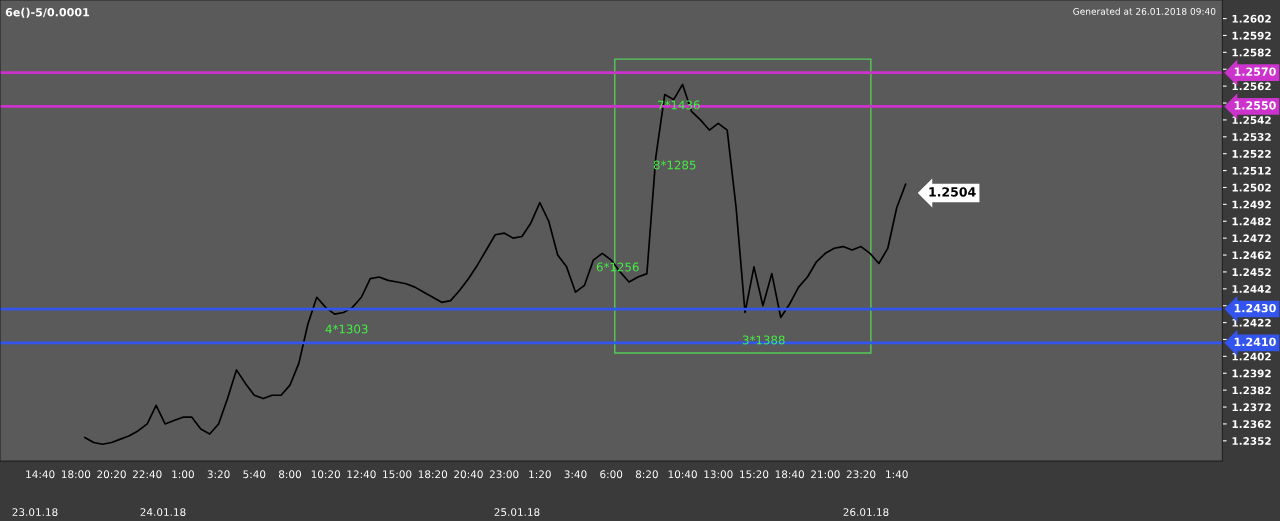 The height and width of the screenshot is (521, 1280). What do you see at coordinates (468, 474) in the screenshot?
I see `x-tick-label: 20:40` at bounding box center [468, 474].